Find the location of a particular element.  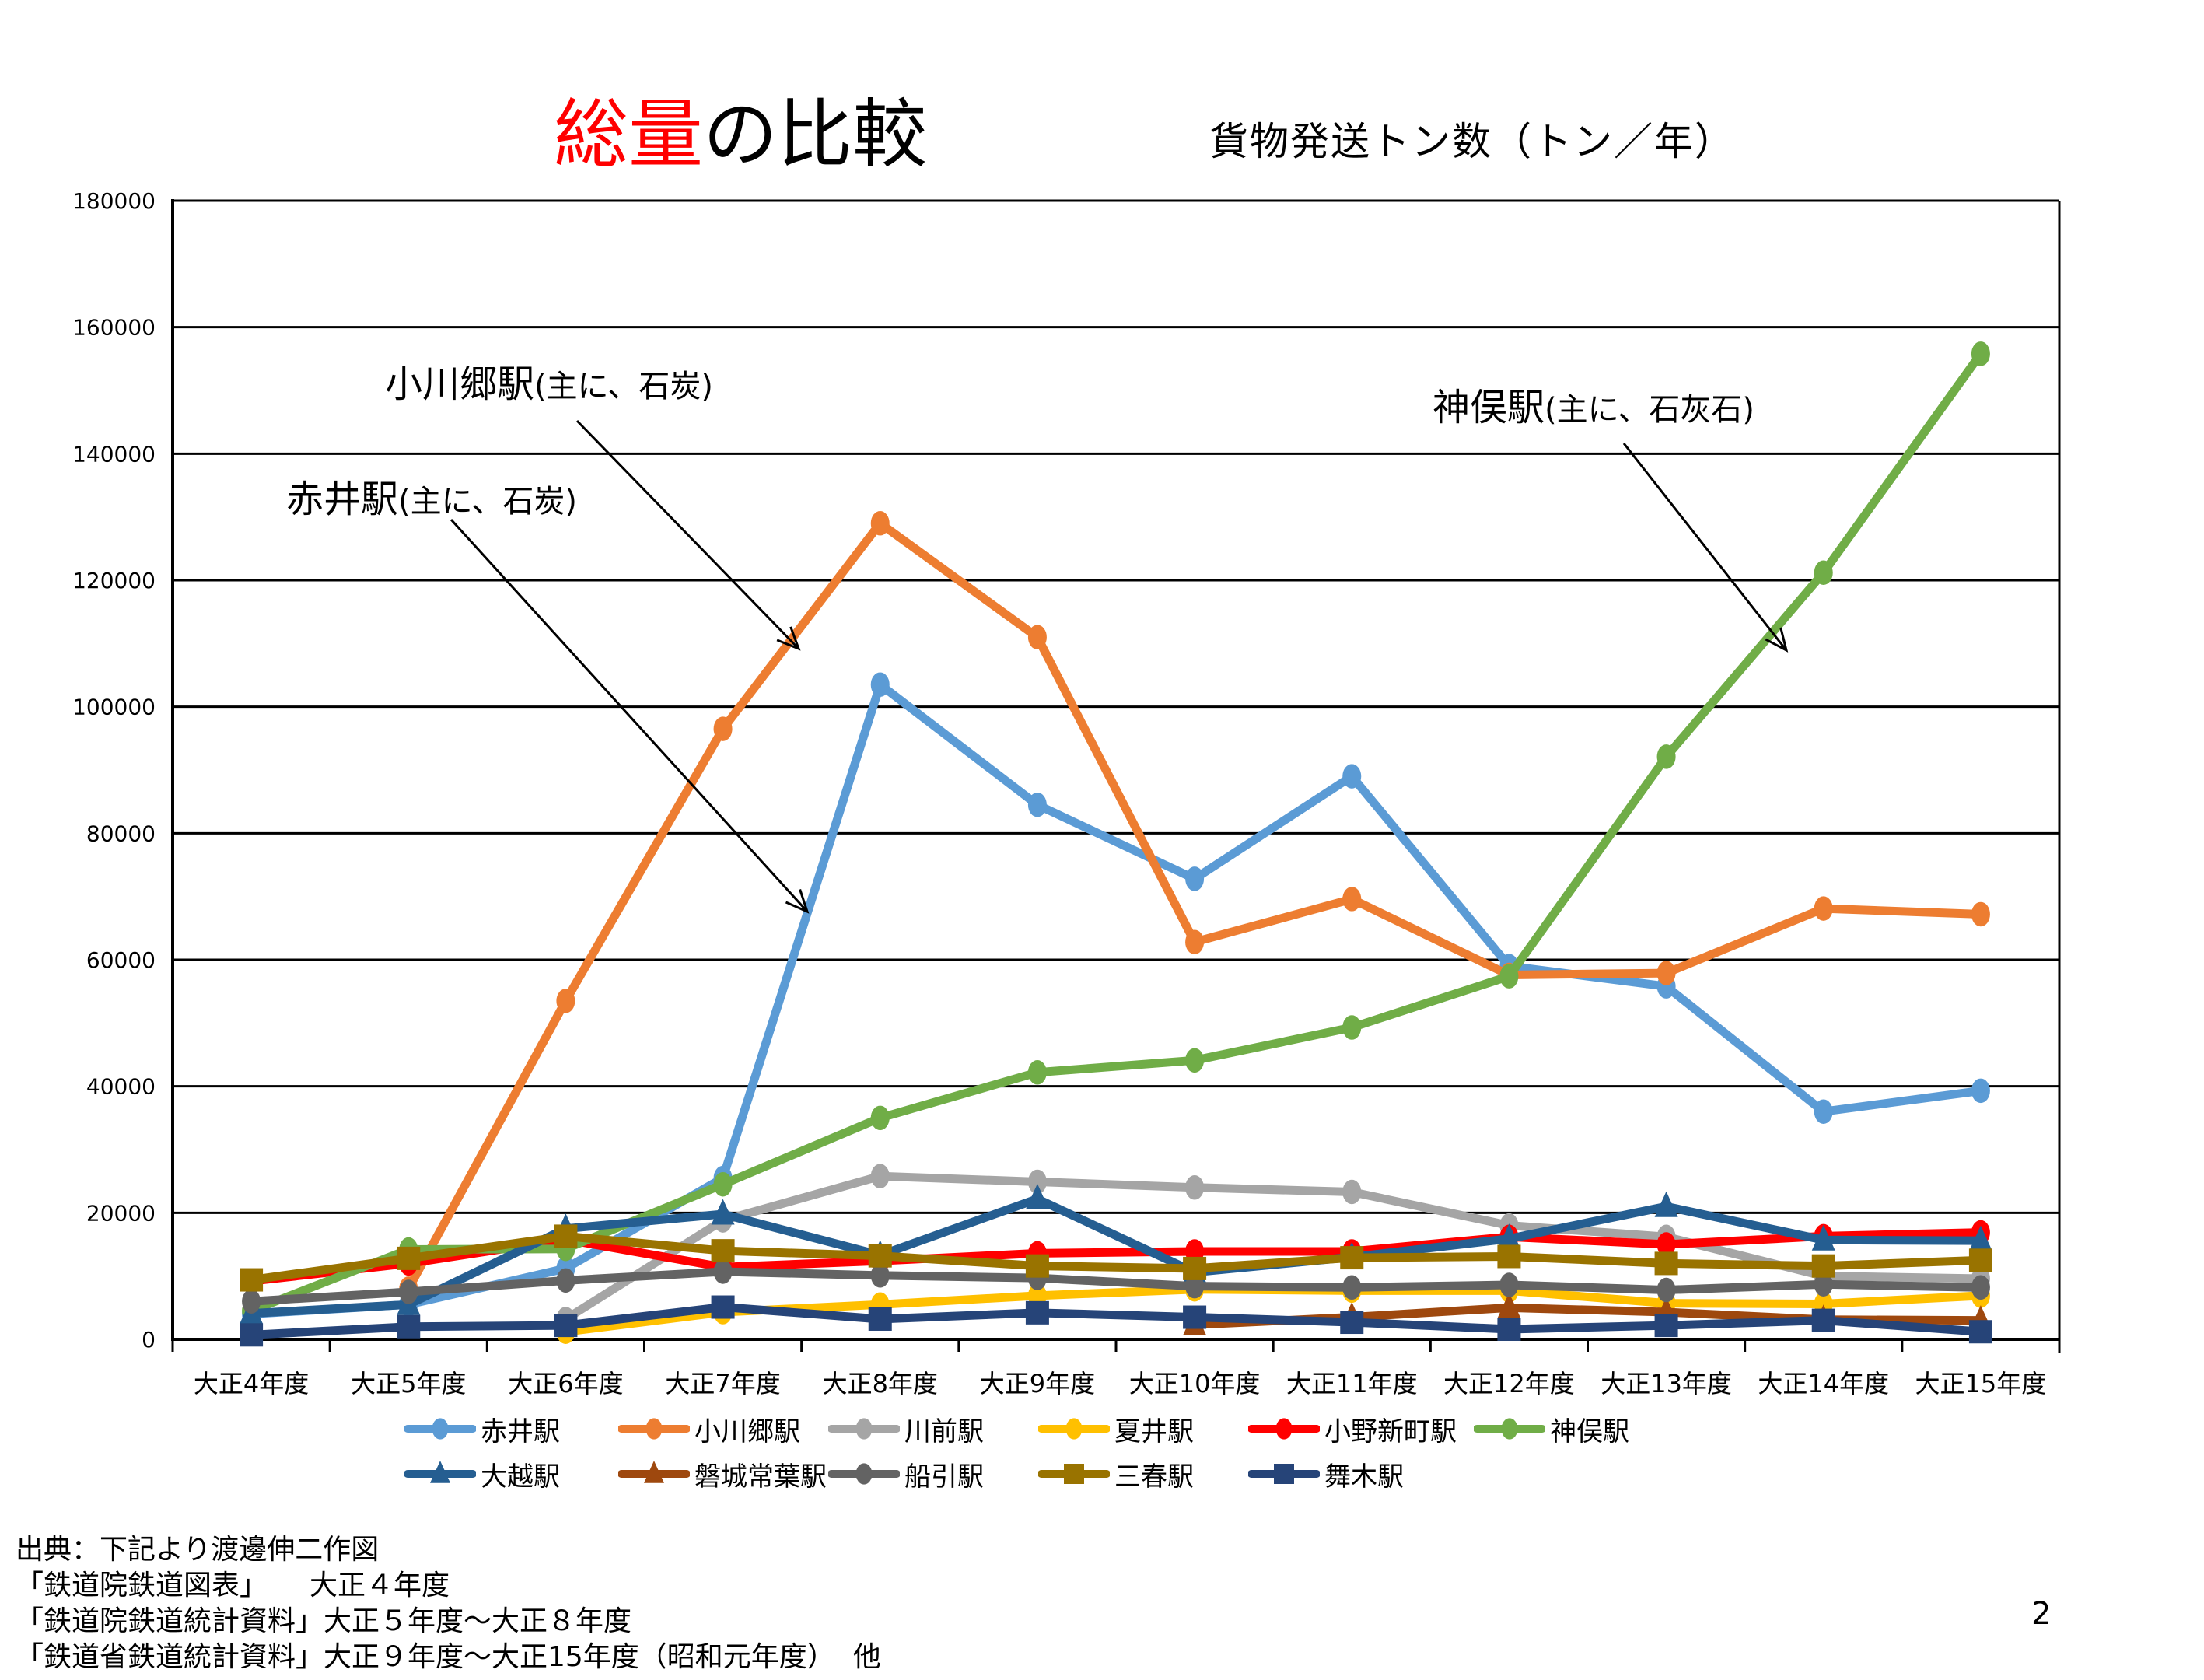

legend-label: 川前駅 is located at coordinates (944, 1432).